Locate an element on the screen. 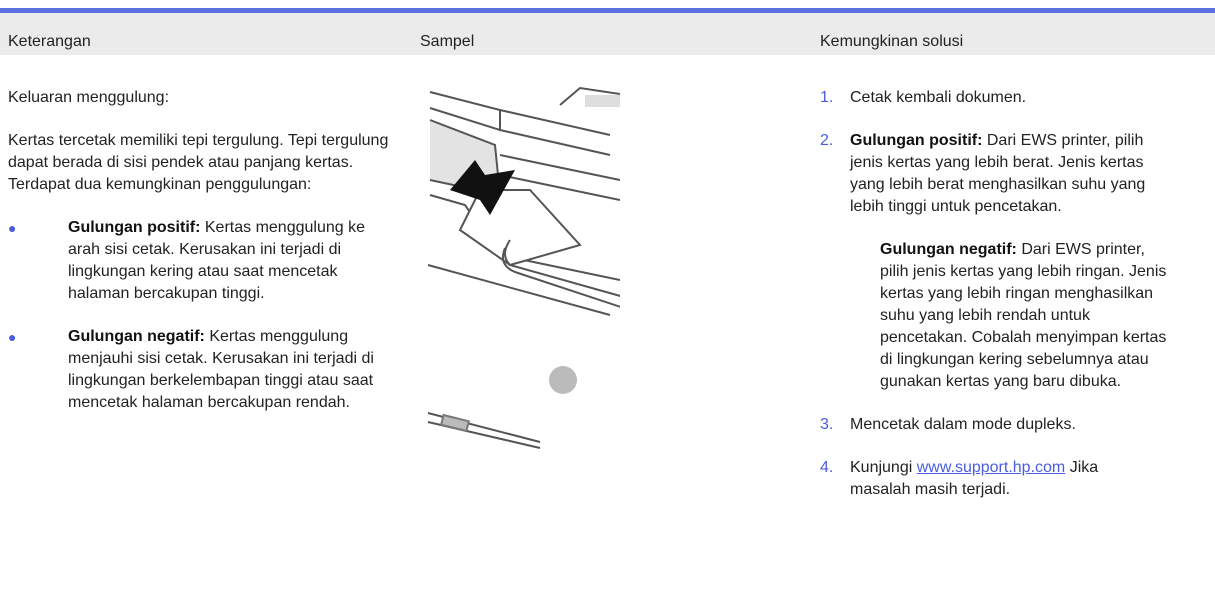 This screenshot has width=1215, height=613. item-number: 4. is located at coordinates (827, 467).